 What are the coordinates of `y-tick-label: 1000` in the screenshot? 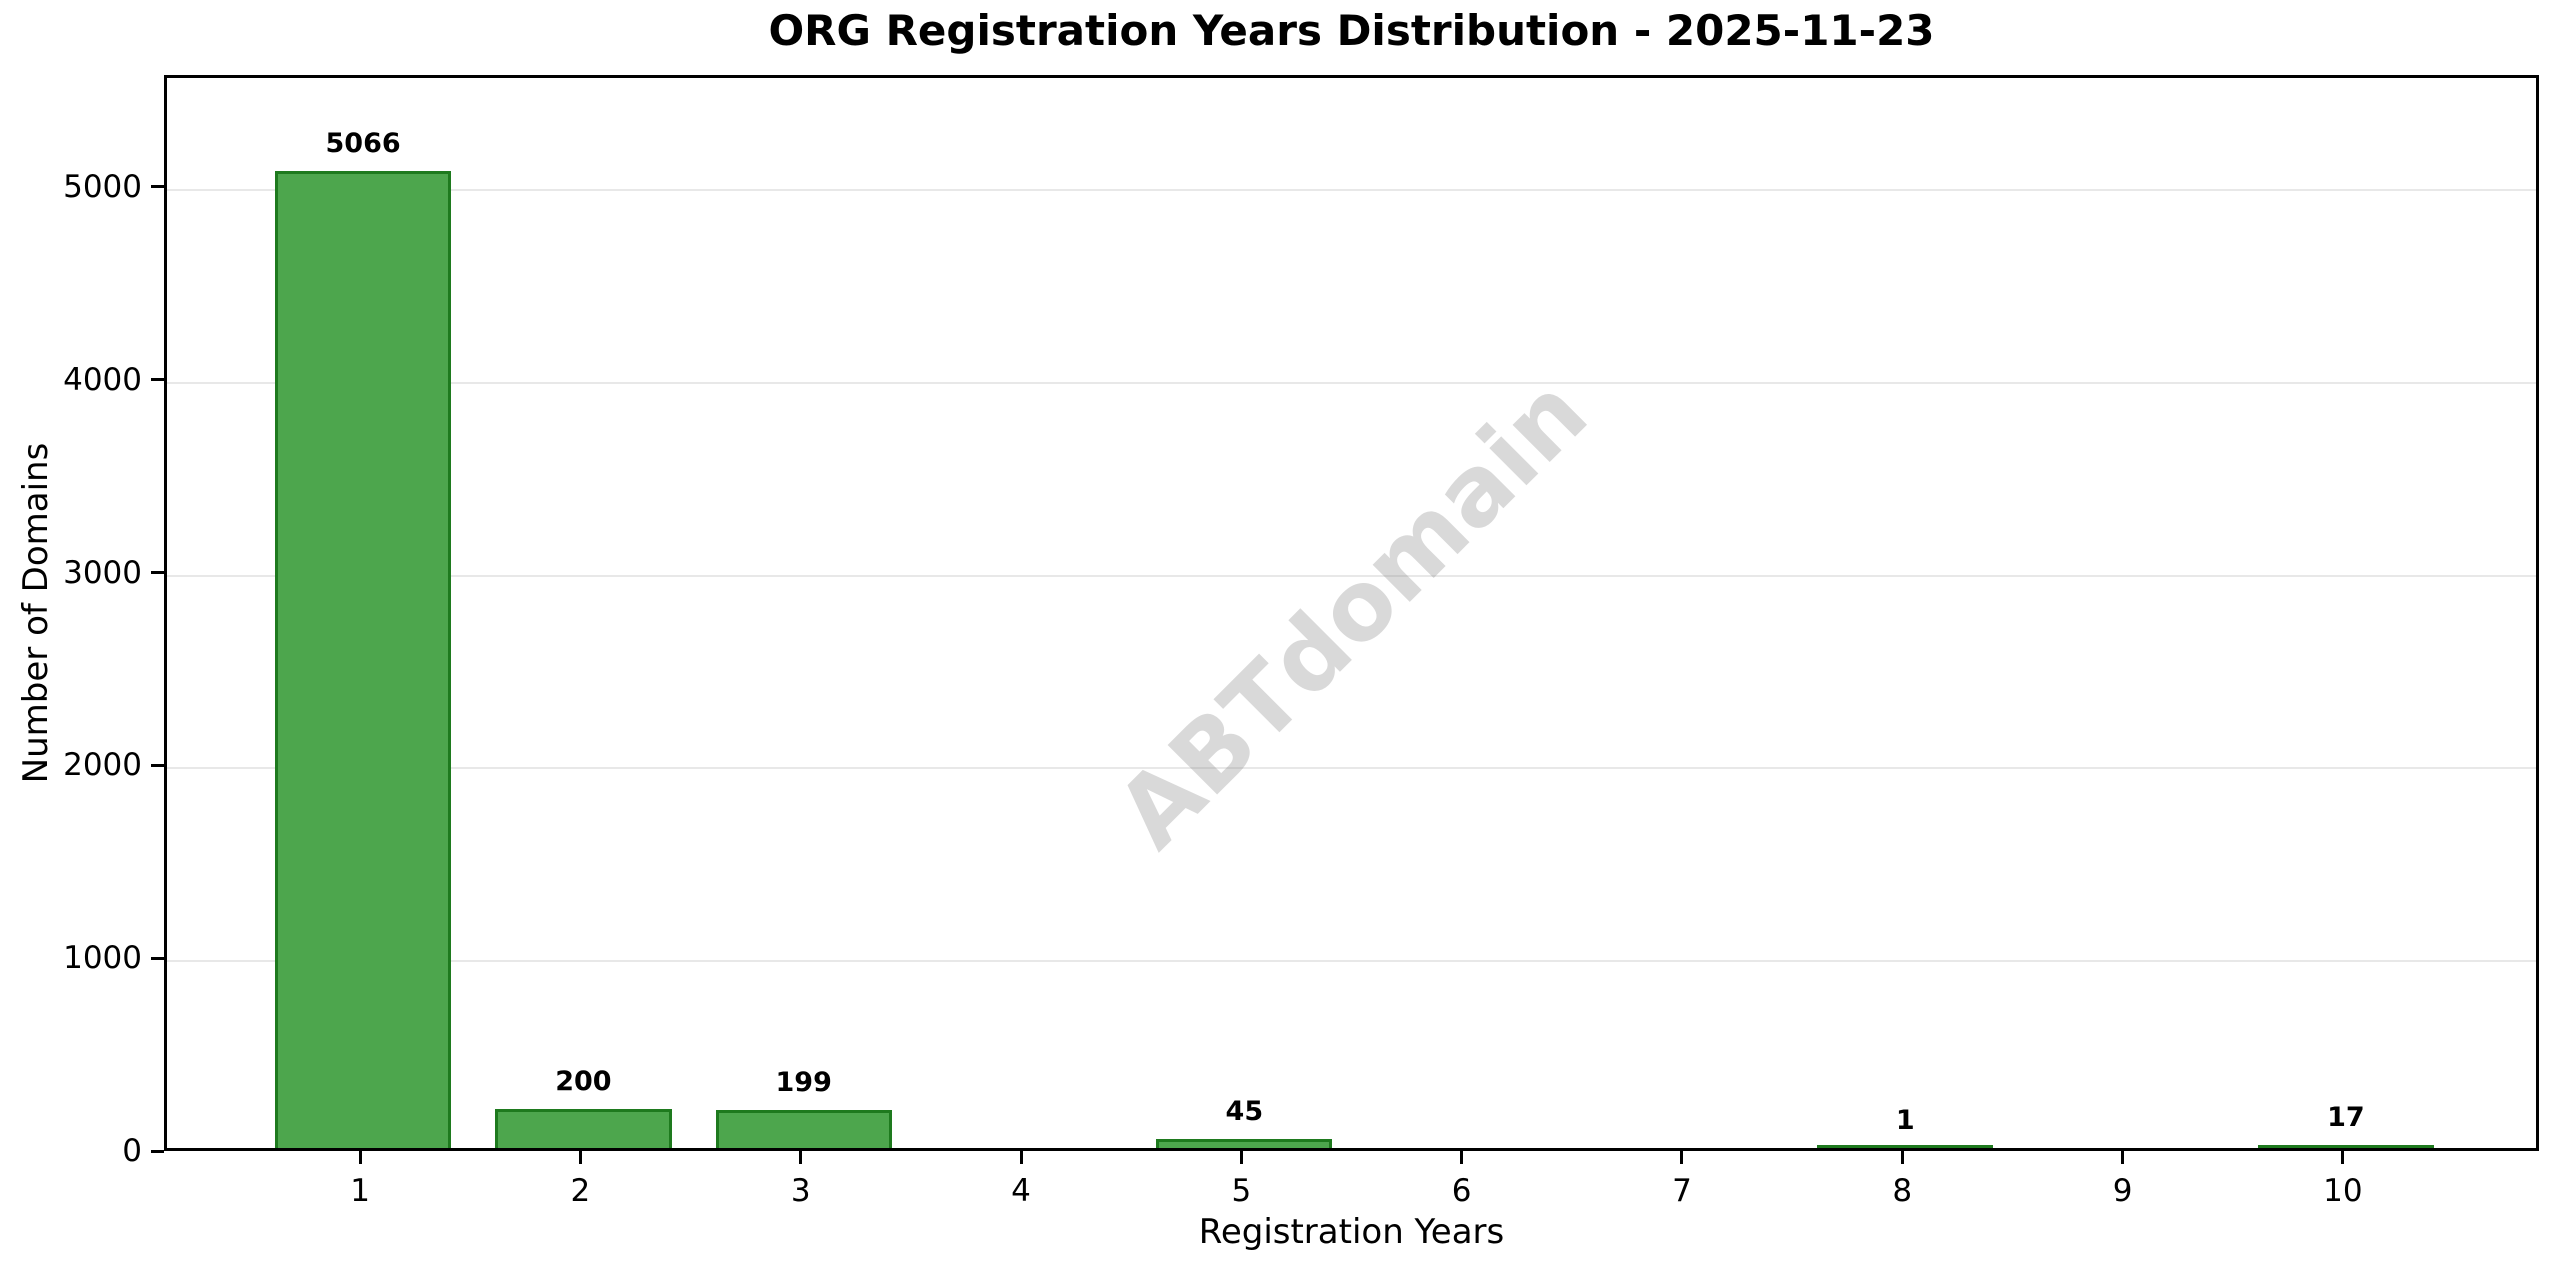 It's located at (102, 958).